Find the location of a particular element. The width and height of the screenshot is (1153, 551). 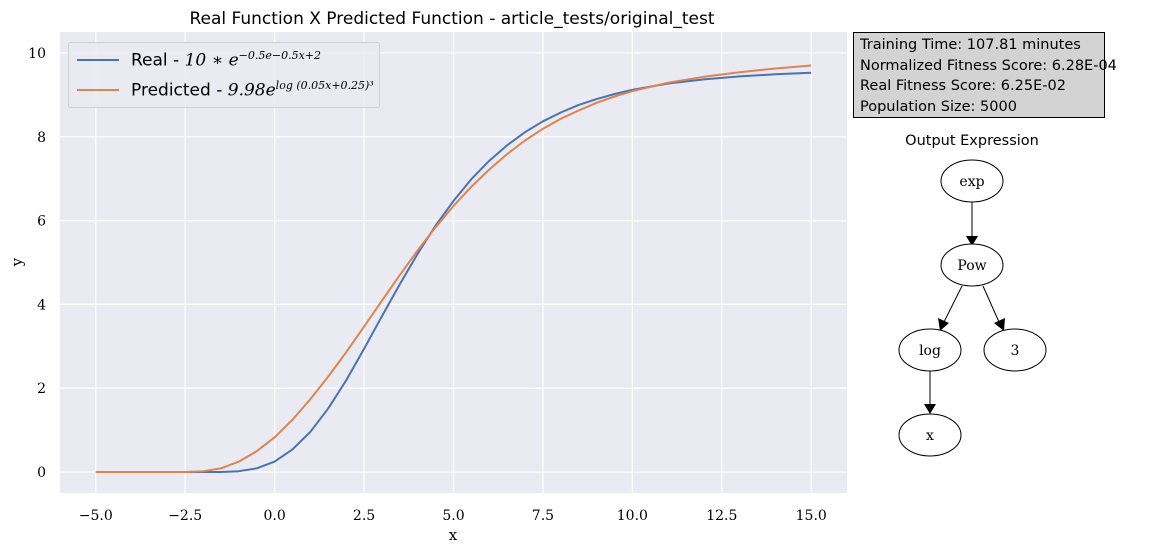

normalized-fitness-text: Normalized Fitness Score: 6.28E-04 is located at coordinates (988, 65).